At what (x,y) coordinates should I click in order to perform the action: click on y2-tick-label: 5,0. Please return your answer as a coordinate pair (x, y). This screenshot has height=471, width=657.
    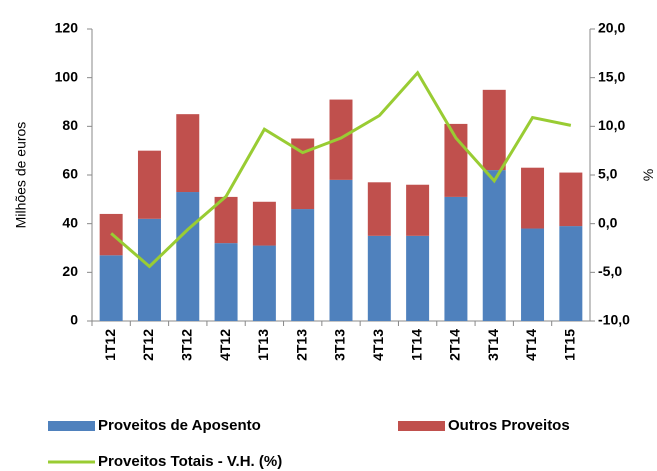
    Looking at the image, I should click on (608, 174).